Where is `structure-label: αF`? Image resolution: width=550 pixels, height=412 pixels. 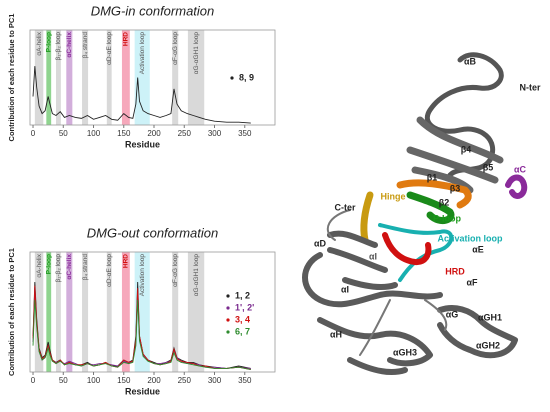
structure-label: αF is located at coordinates (472, 282).